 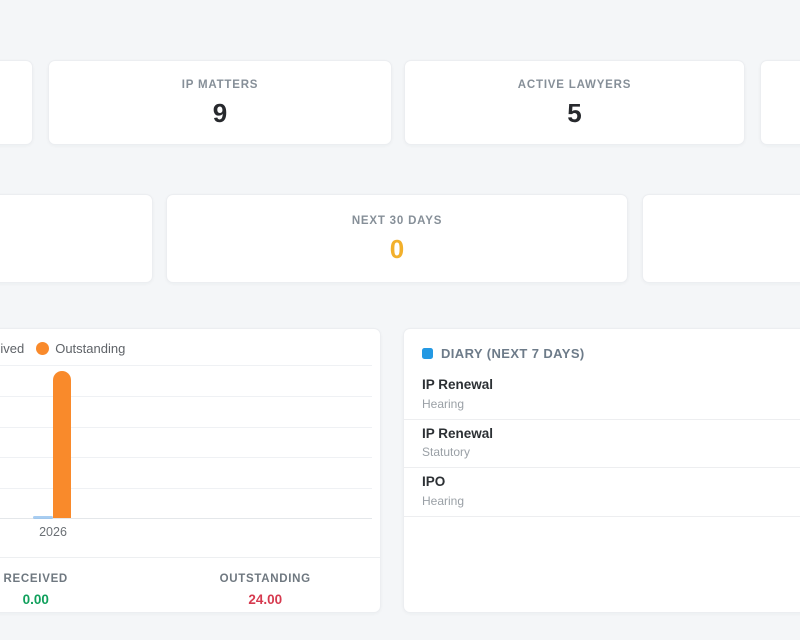 What do you see at coordinates (35, 579) in the screenshot?
I see `received-total-label: RECEIVED` at bounding box center [35, 579].